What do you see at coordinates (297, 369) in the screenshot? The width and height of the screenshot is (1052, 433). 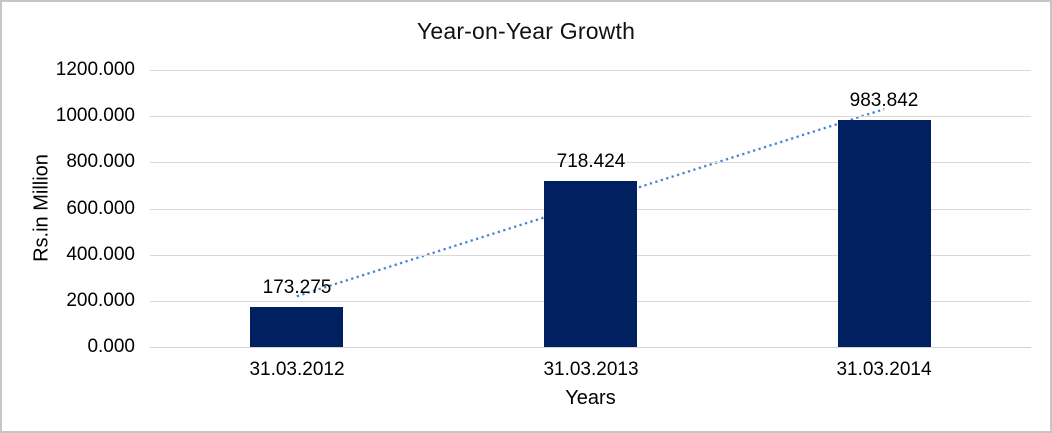 I see `x-tick-label: 31.03.2012` at bounding box center [297, 369].